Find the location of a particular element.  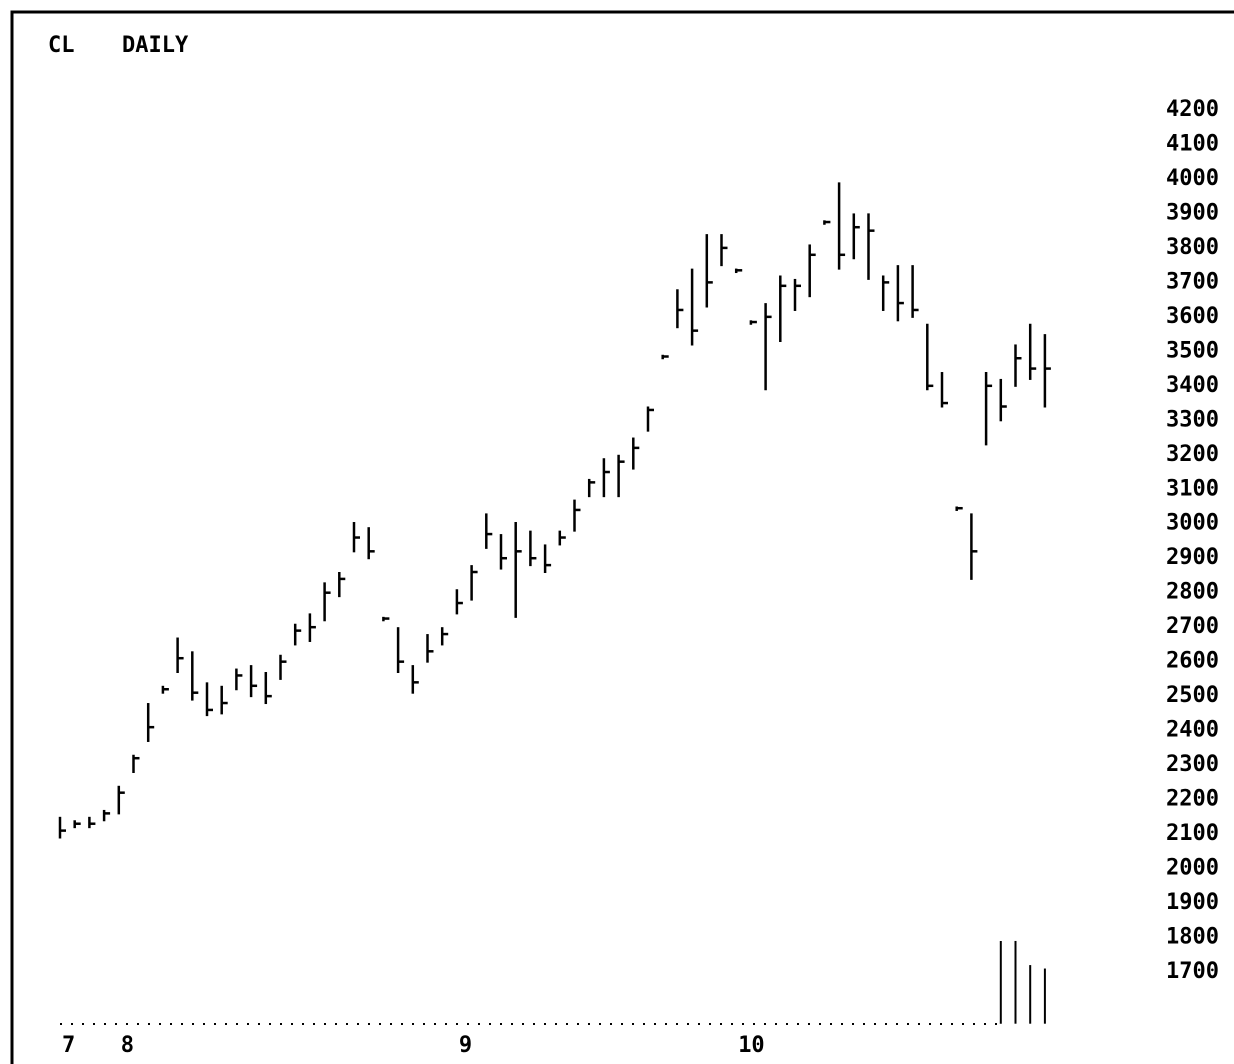

y-tick-label: 2300 is located at coordinates (1192, 764).